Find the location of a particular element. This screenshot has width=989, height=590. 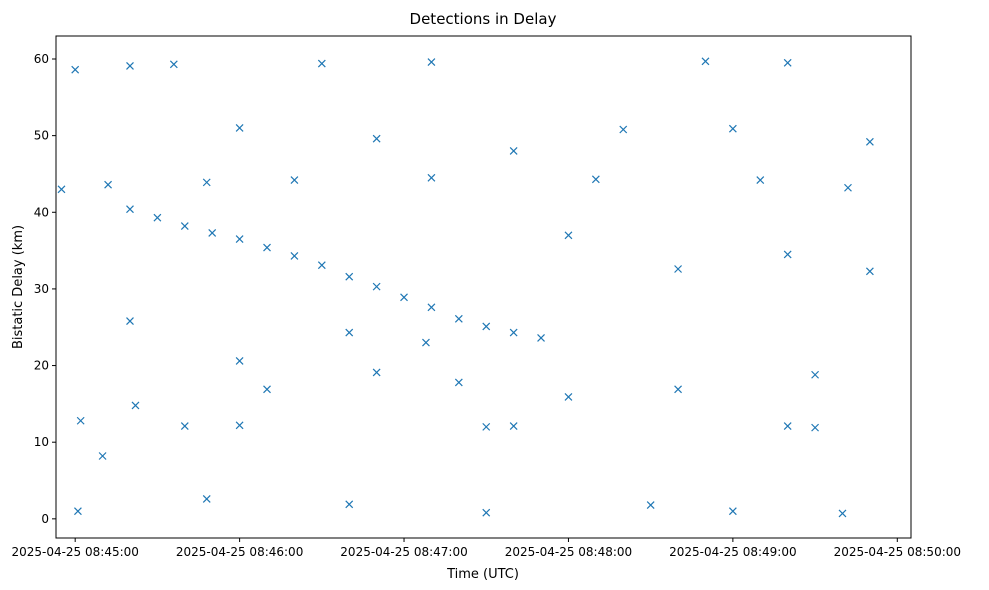

y-tick-label: 0 is located at coordinates (45, 519).